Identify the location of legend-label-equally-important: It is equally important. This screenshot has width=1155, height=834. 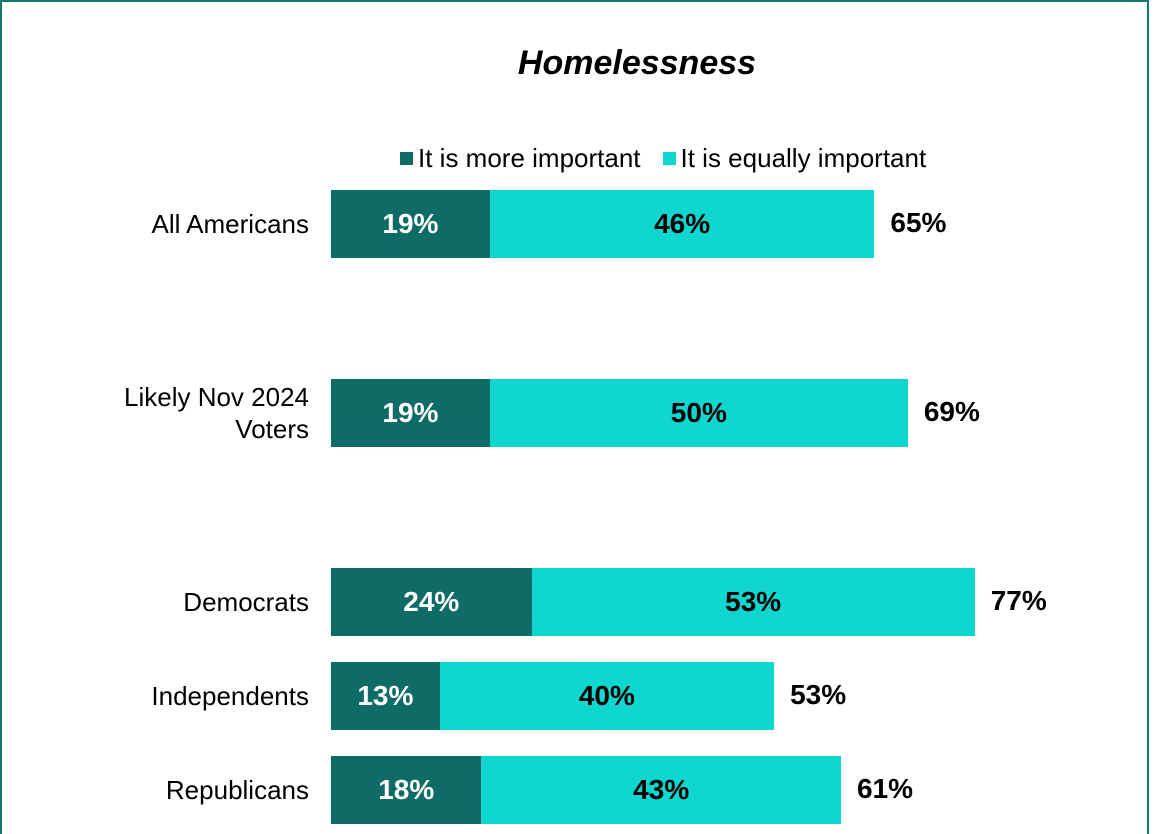
(803, 158).